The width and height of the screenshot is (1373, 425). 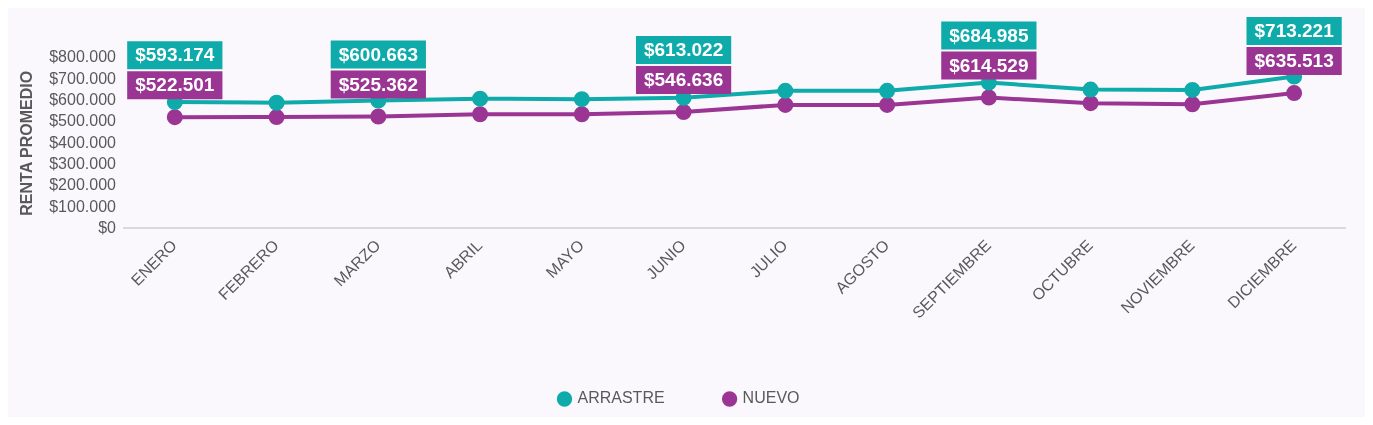 What do you see at coordinates (83, 185) in the screenshot?
I see `y-tick-label: $200.000` at bounding box center [83, 185].